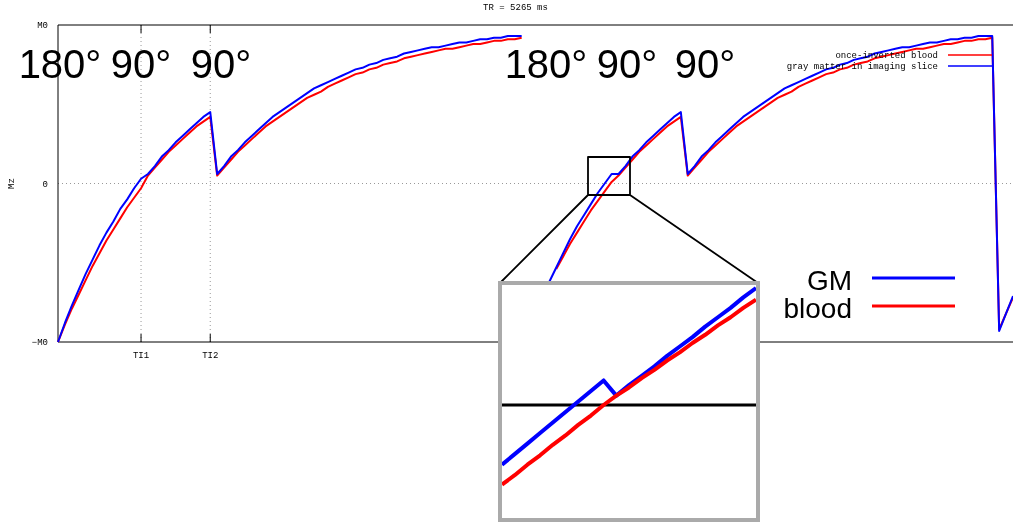 This screenshot has height=524, width=1013. I want to click on y-axis-title: Mz, so click(12, 183).